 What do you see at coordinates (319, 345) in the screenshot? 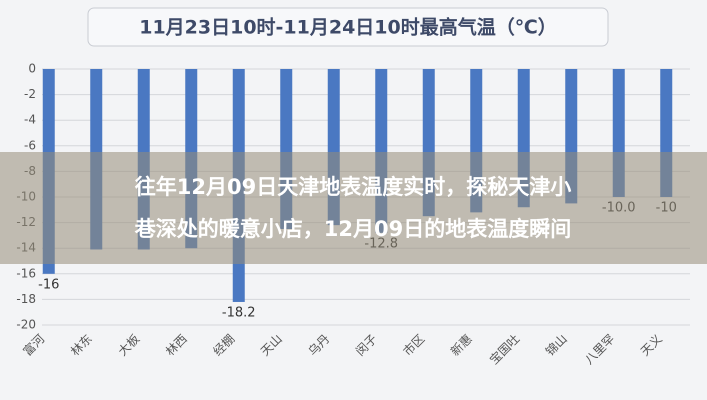
I see `x-tick-label: 乌丹` at bounding box center [319, 345].